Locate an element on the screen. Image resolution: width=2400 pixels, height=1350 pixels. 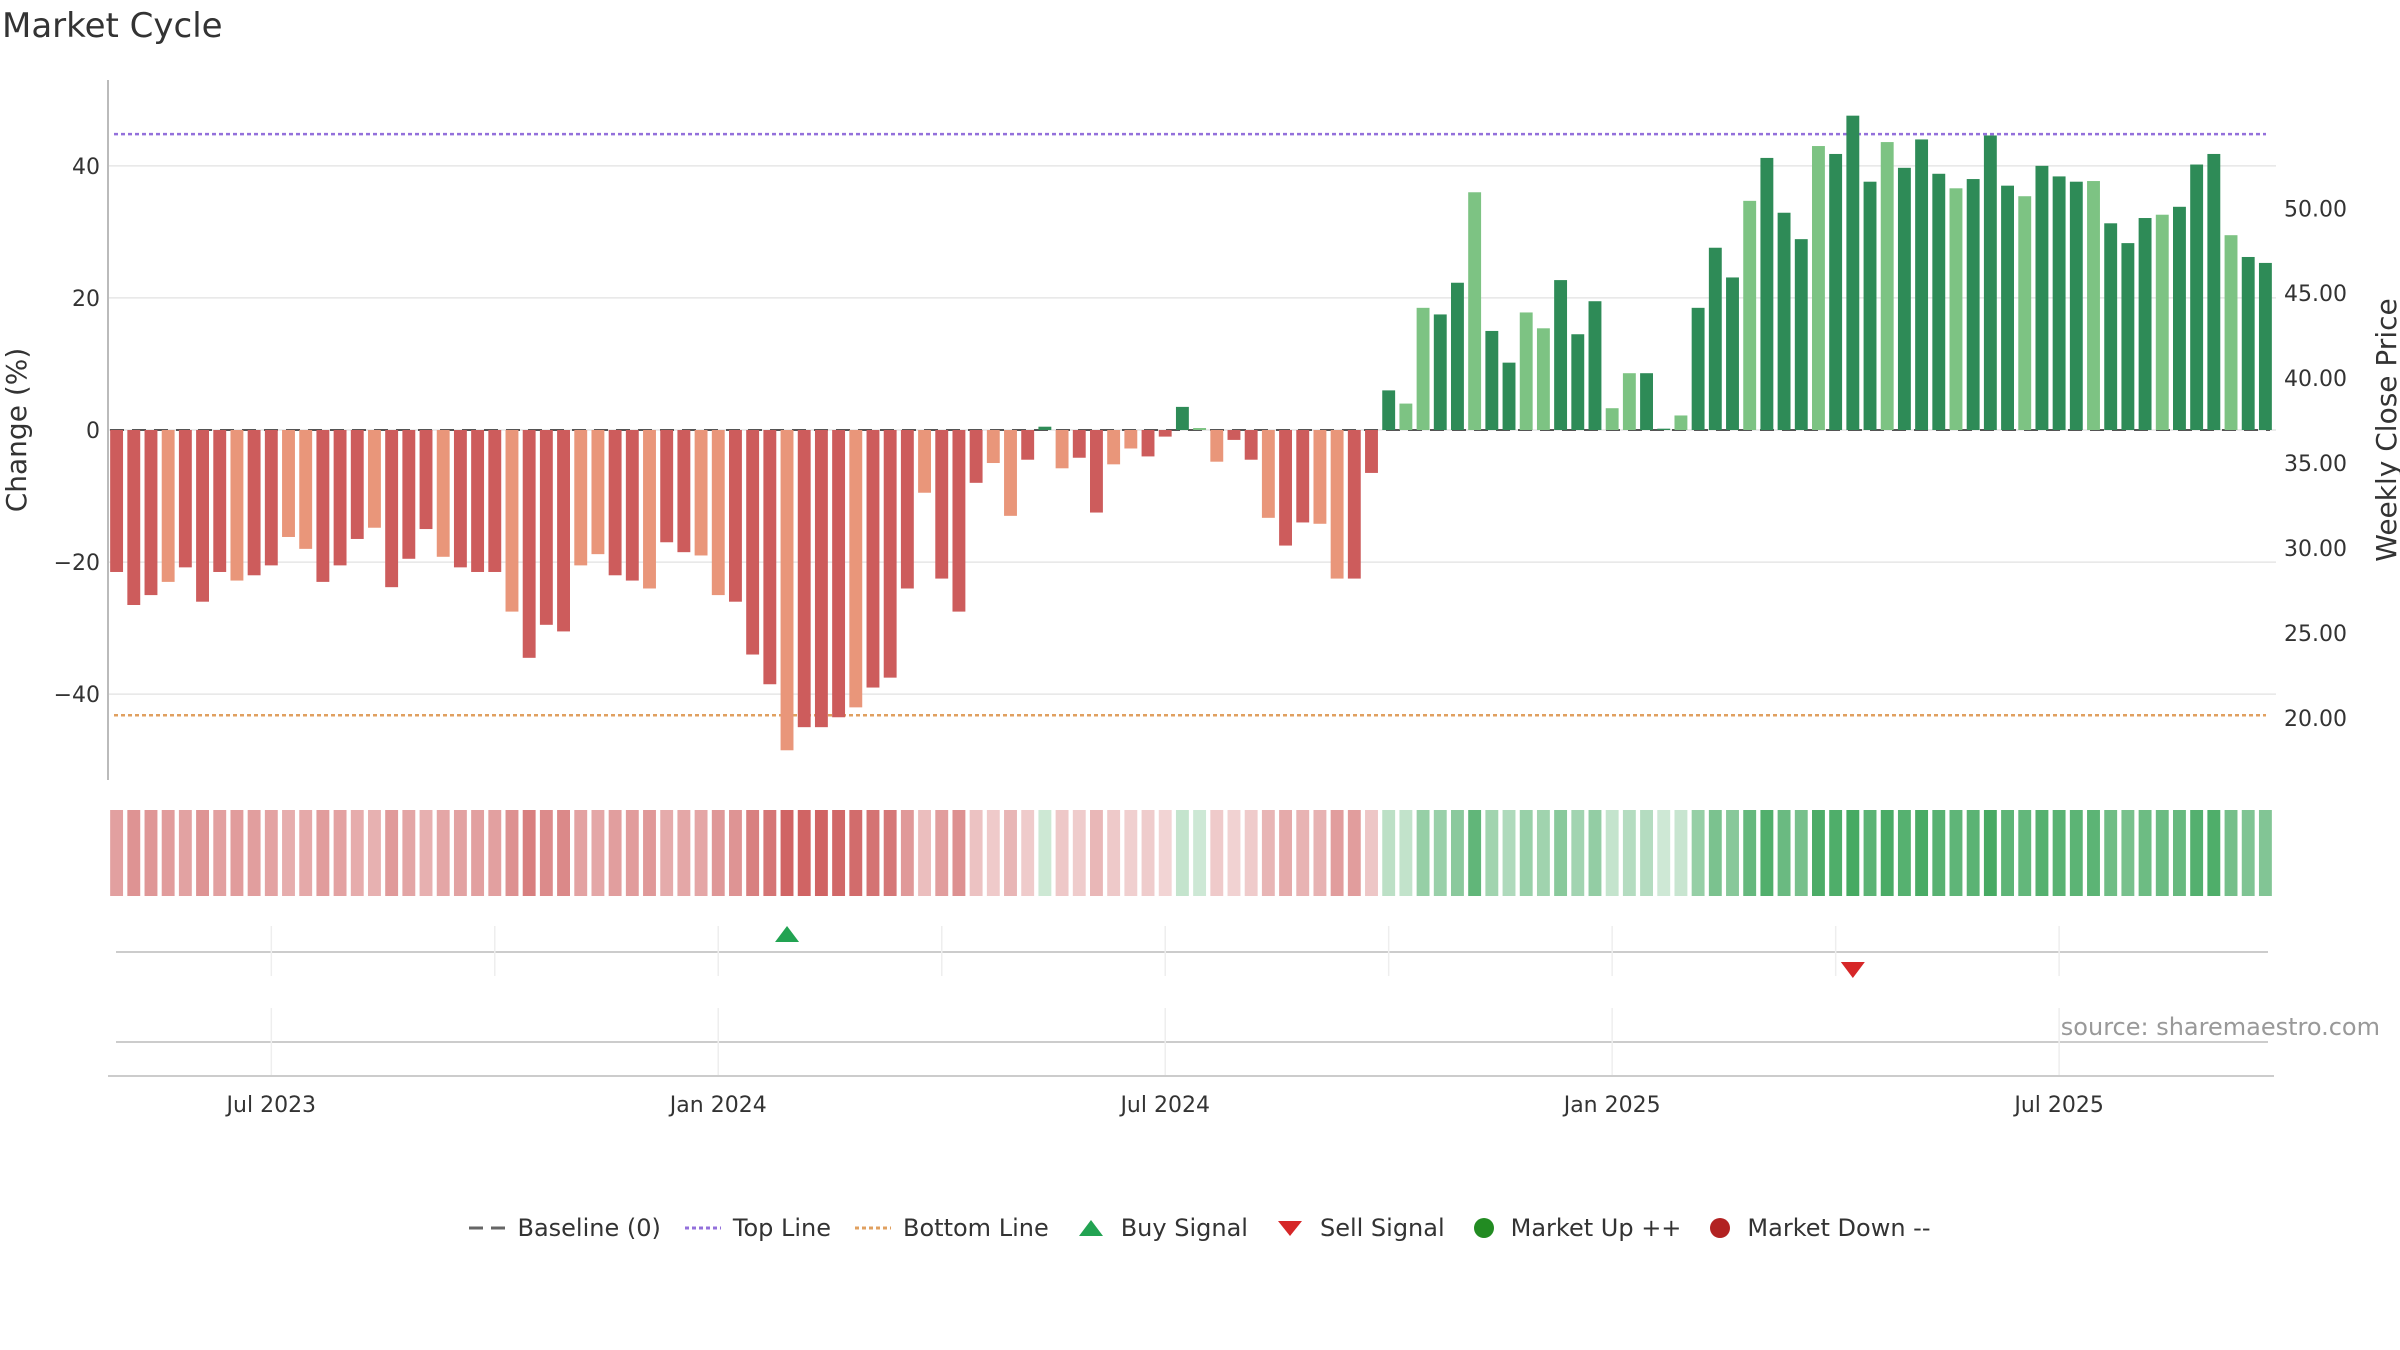
sell-signal-marker is located at coordinates (1852, 970).